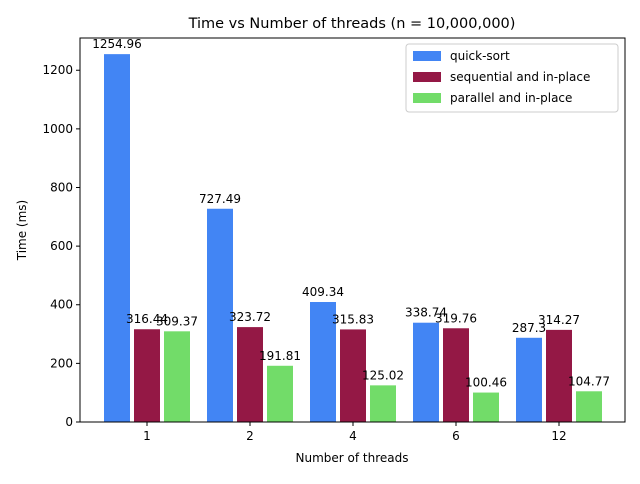 Image resolution: width=640 pixels, height=484 pixels. I want to click on y-axis: 0 200 400 600 800 1000 1200, so click(61, 246).